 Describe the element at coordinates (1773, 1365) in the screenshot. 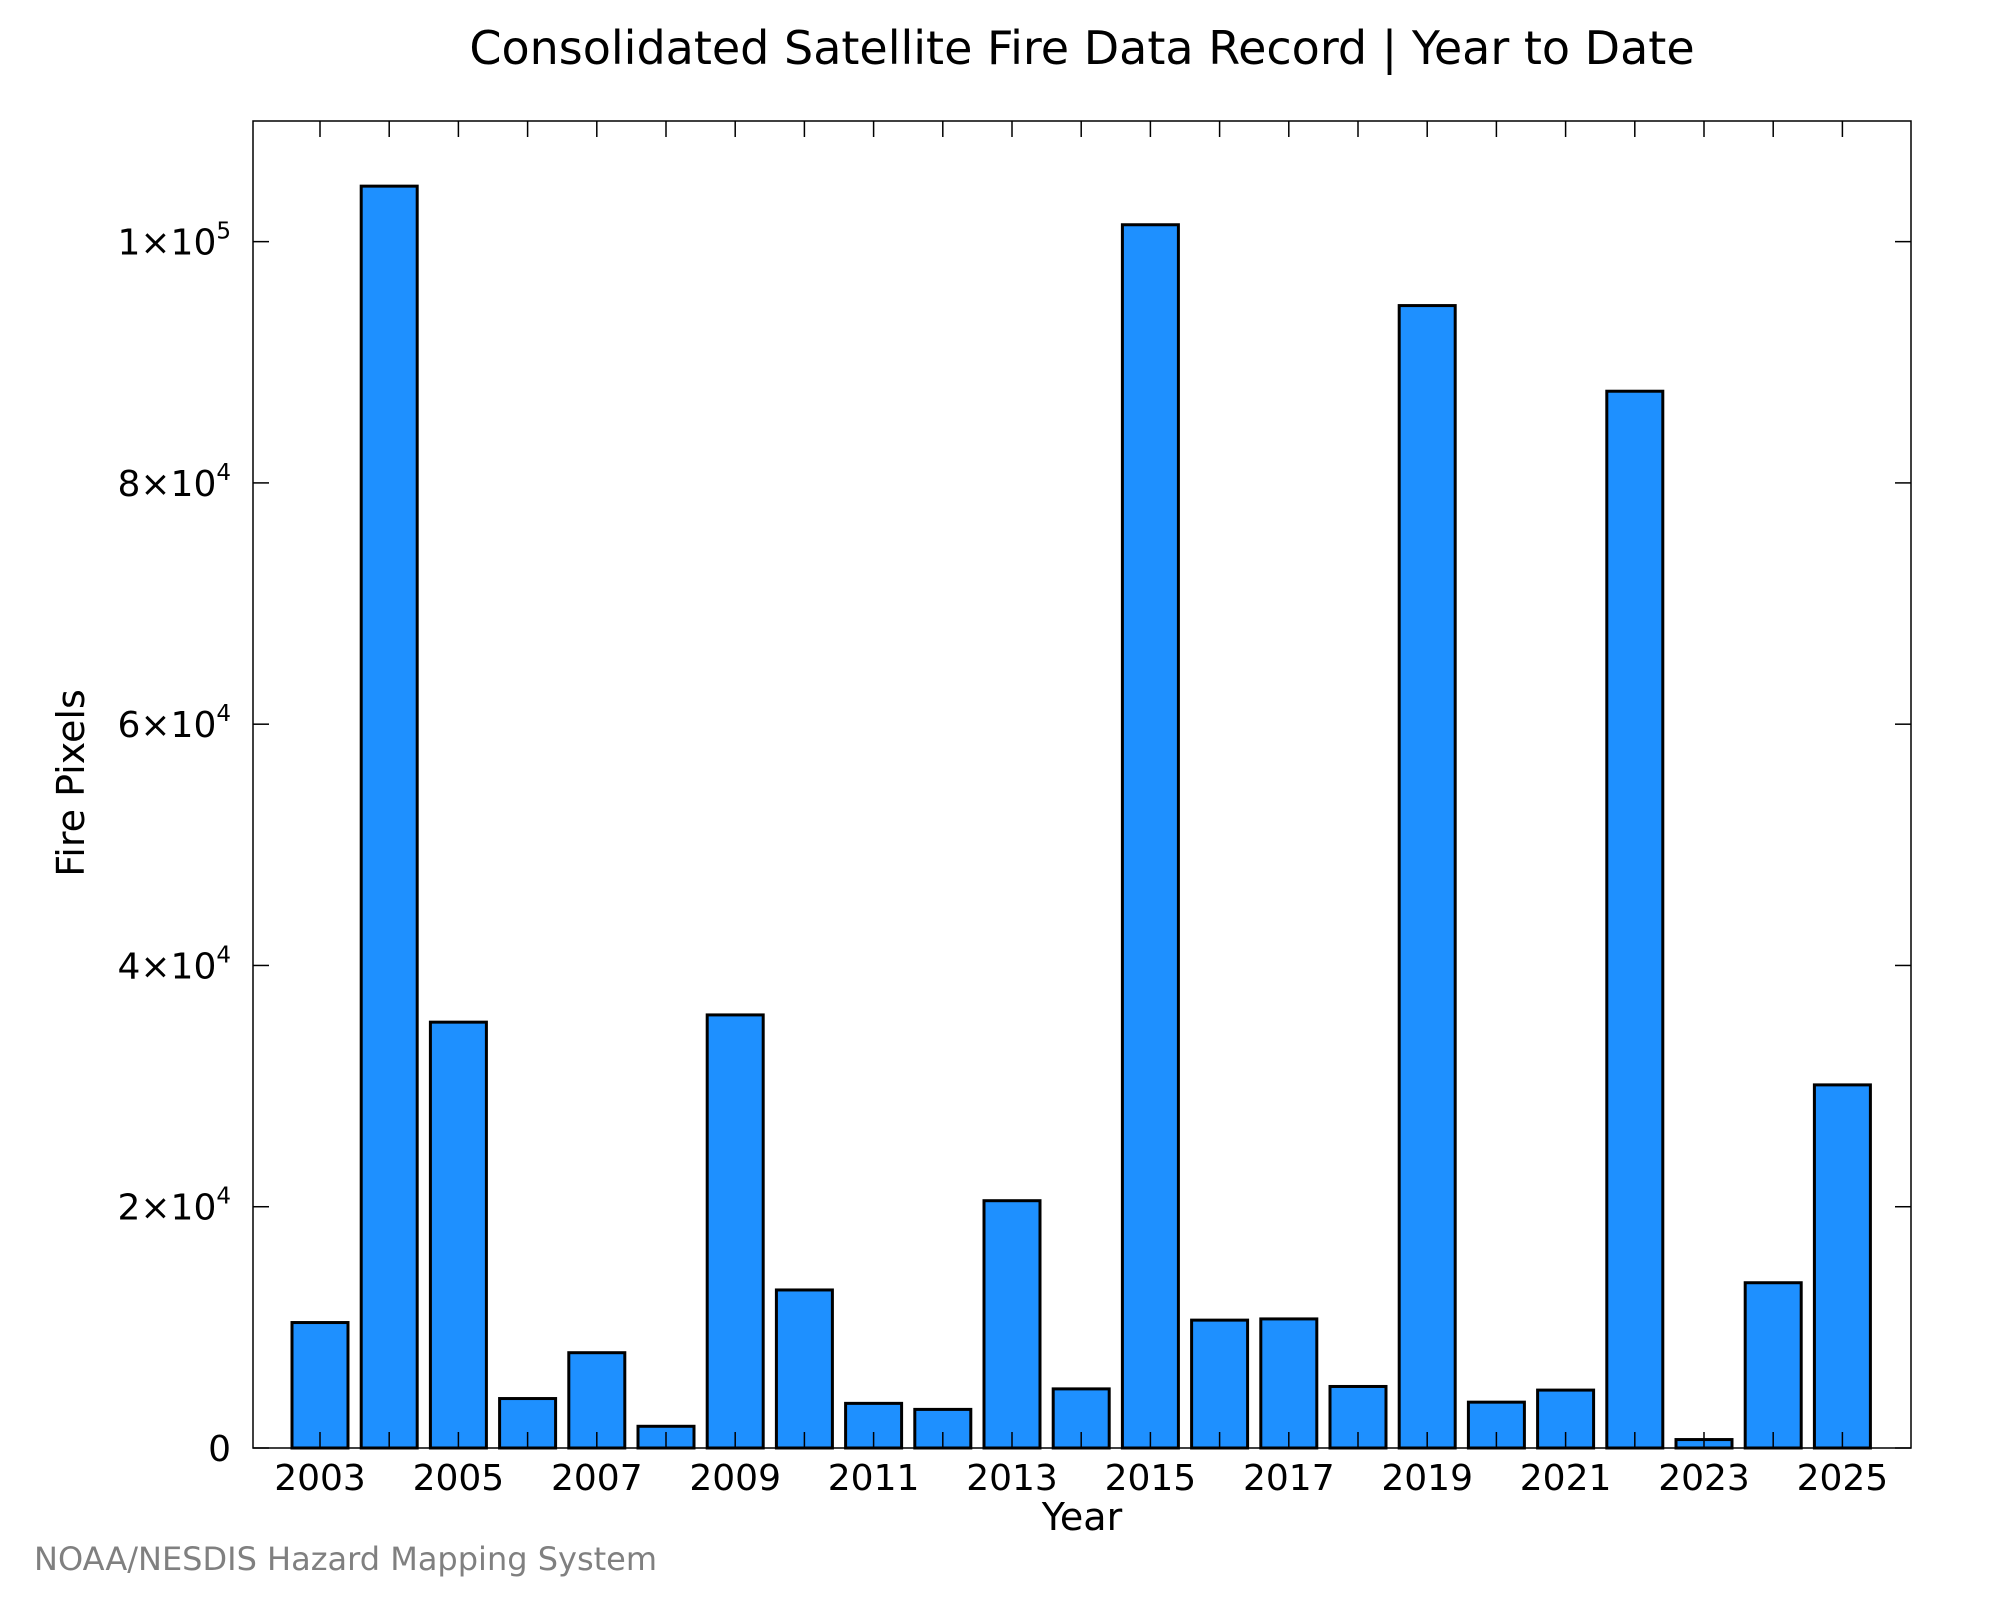

I see `bar-2024` at that location.